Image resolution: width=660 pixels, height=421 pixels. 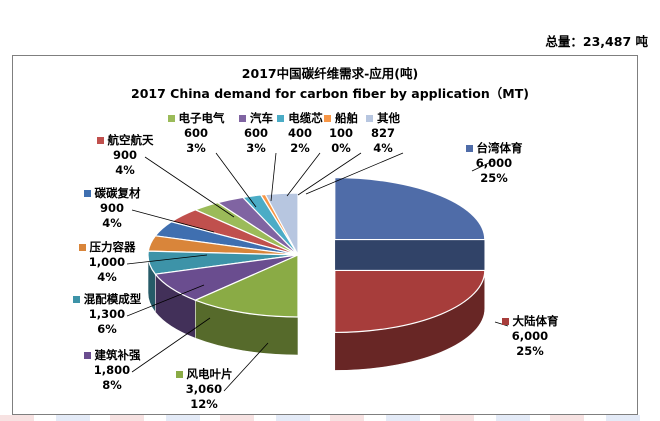 I want to click on slice-label: 压力容器 1,000 4%, so click(x=107, y=262).